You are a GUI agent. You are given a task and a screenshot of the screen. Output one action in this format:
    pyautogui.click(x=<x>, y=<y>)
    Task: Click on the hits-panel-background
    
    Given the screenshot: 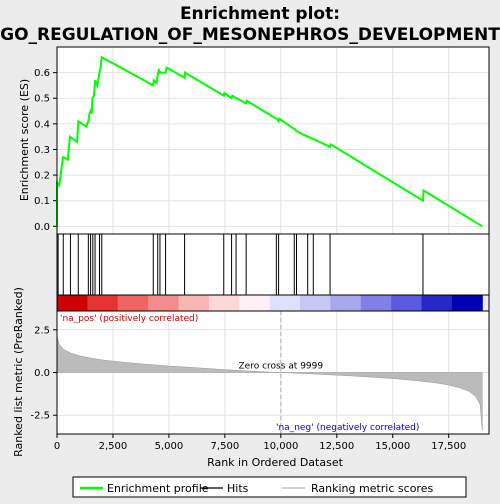 What is the action you would take?
    pyautogui.click(x=273, y=264)
    